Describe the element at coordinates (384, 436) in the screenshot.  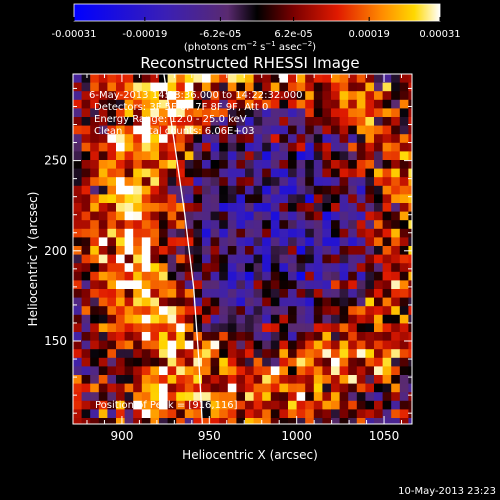
I see `x-tick-label: 1050` at that location.